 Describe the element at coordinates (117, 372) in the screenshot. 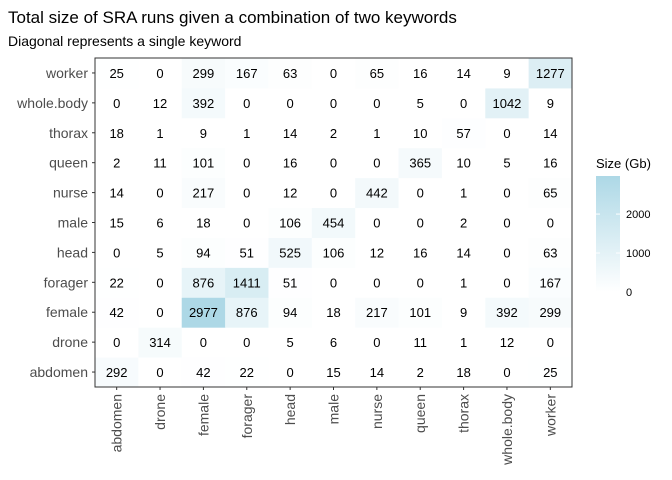

I see `cell-value-label: 292` at that location.